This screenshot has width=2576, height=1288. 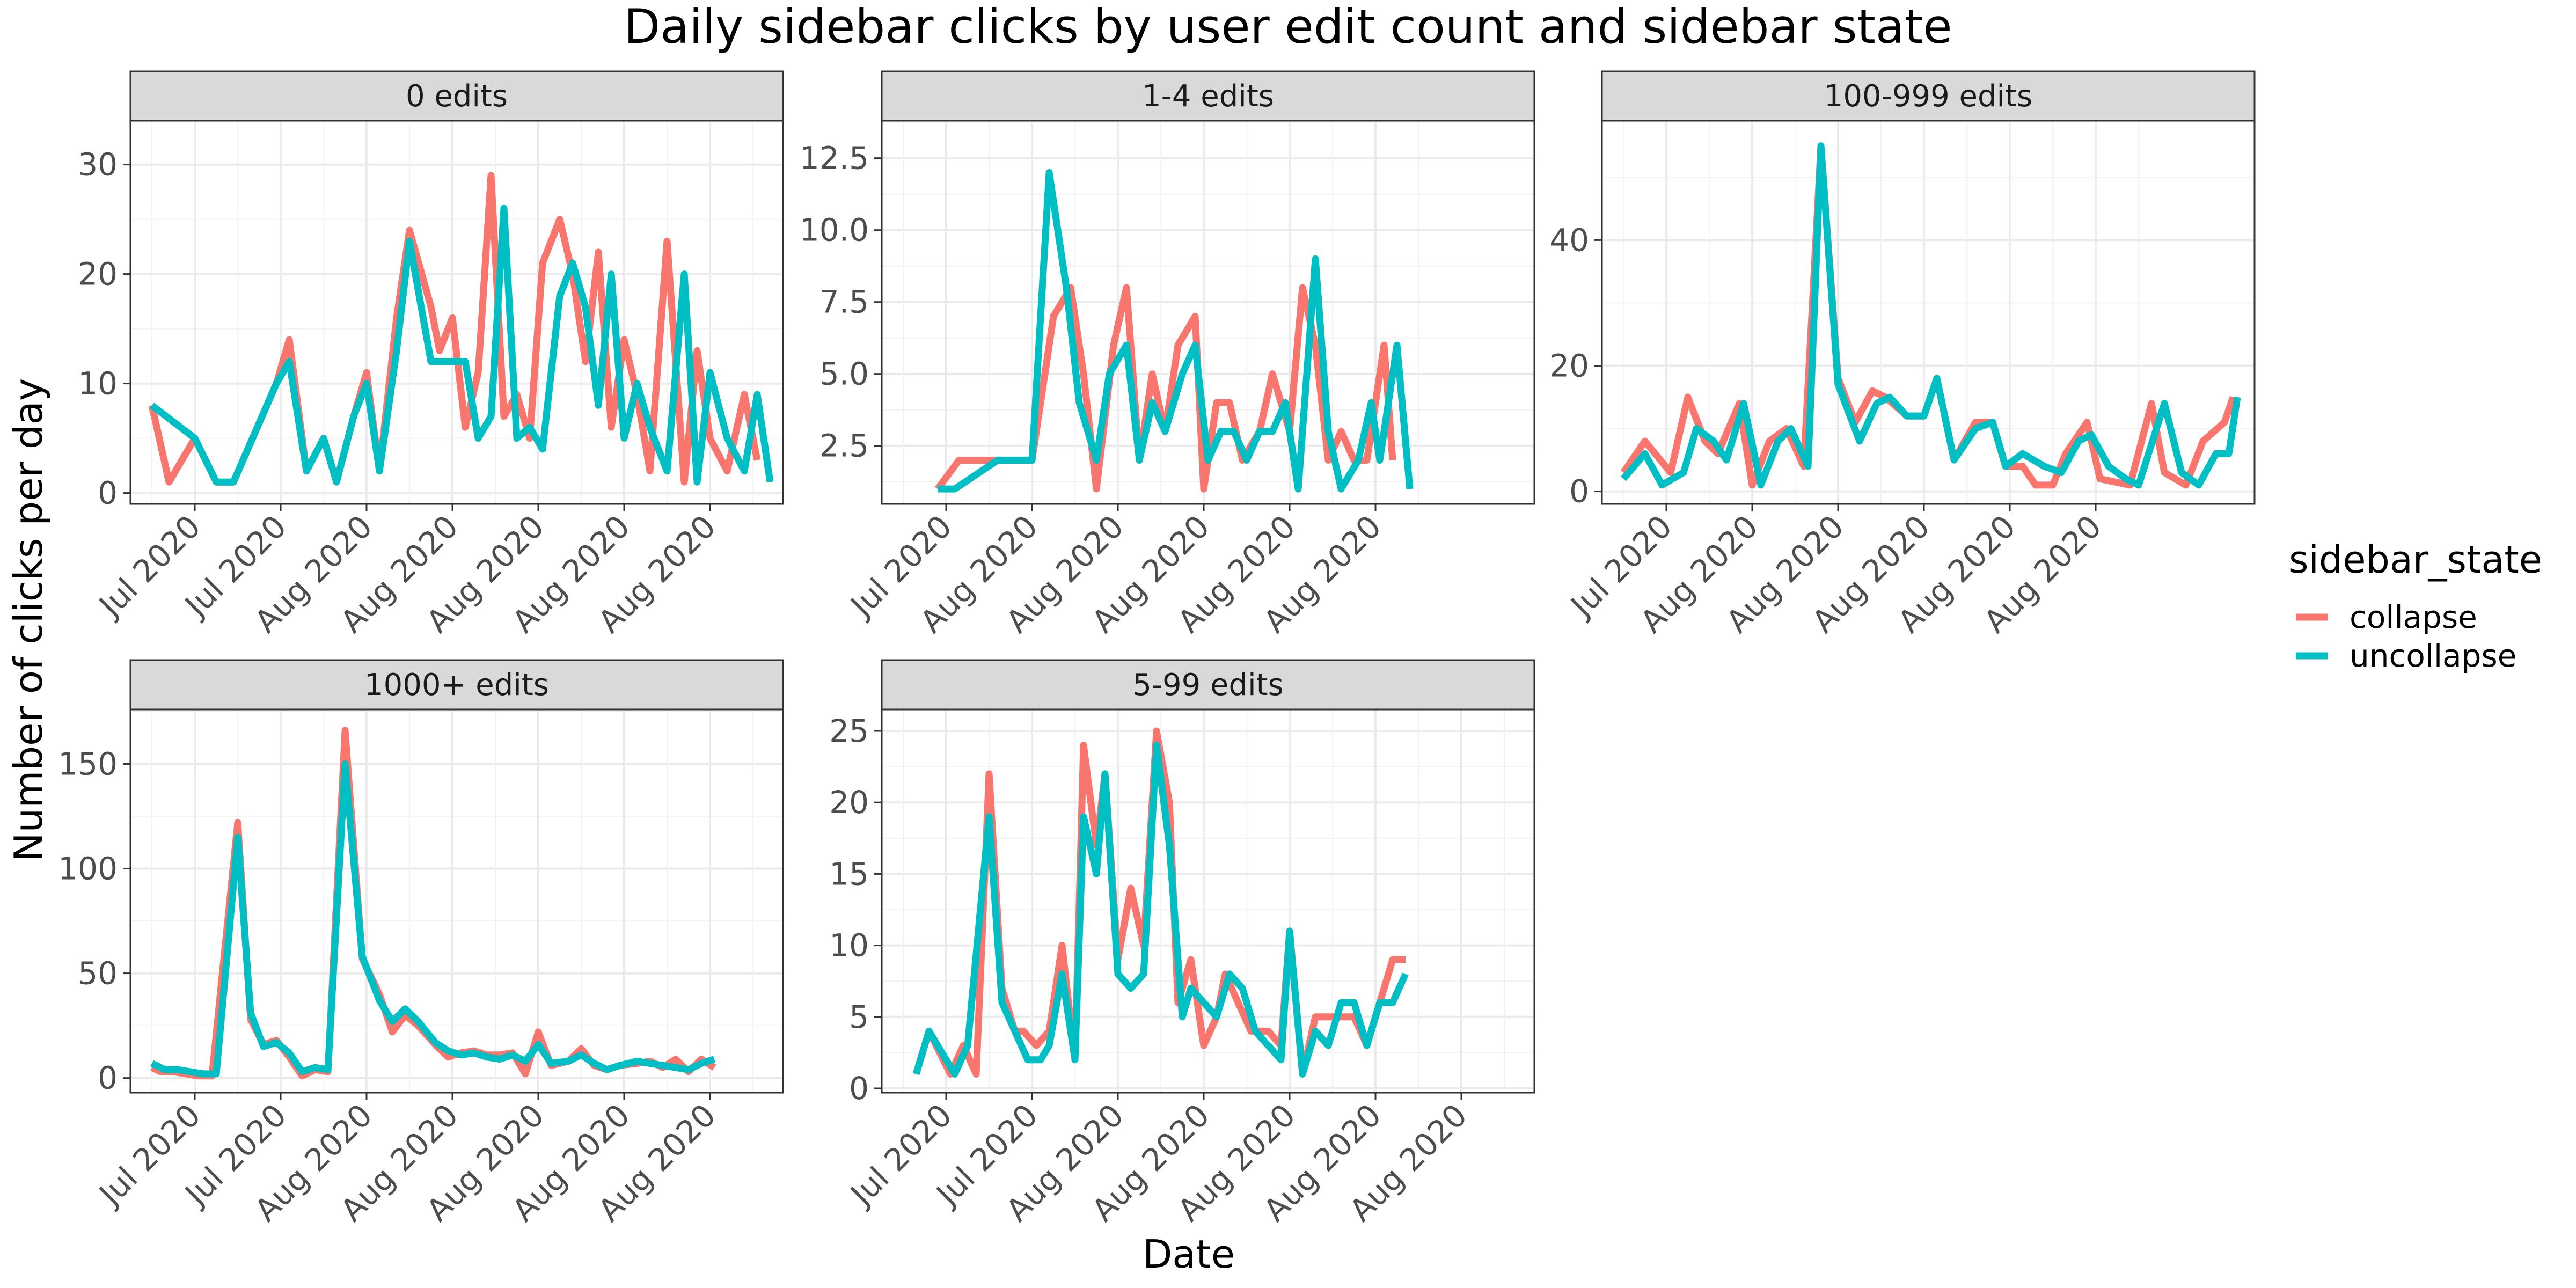 What do you see at coordinates (98, 165) in the screenshot?
I see `y-tick-label: 30` at bounding box center [98, 165].